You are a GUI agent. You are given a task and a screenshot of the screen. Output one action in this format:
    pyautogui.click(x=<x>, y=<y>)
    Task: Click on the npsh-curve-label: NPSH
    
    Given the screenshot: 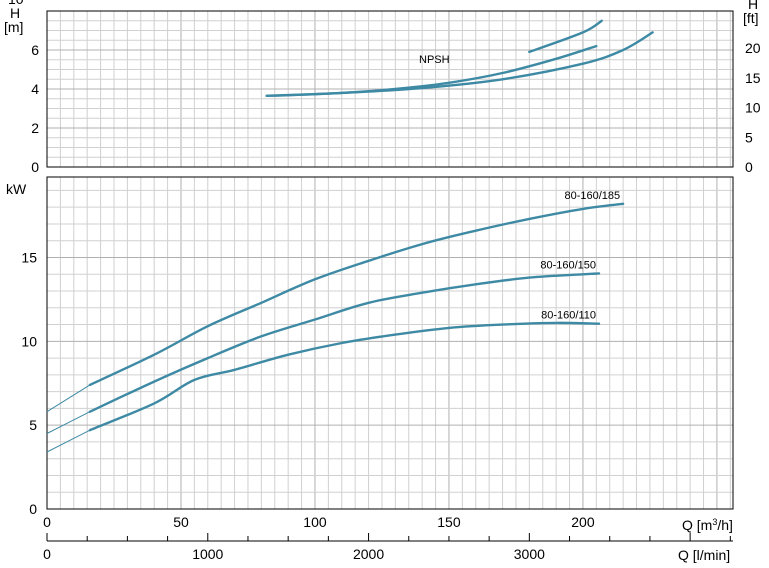 What is the action you would take?
    pyautogui.click(x=434, y=60)
    